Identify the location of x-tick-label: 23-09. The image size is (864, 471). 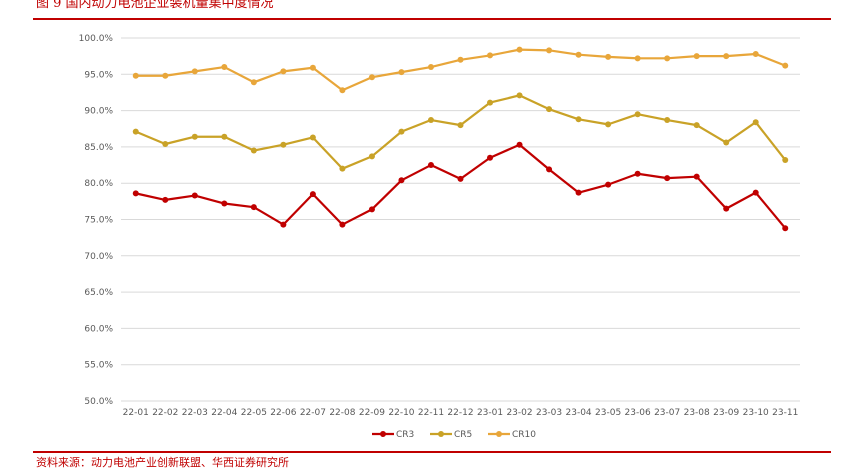
(726, 413).